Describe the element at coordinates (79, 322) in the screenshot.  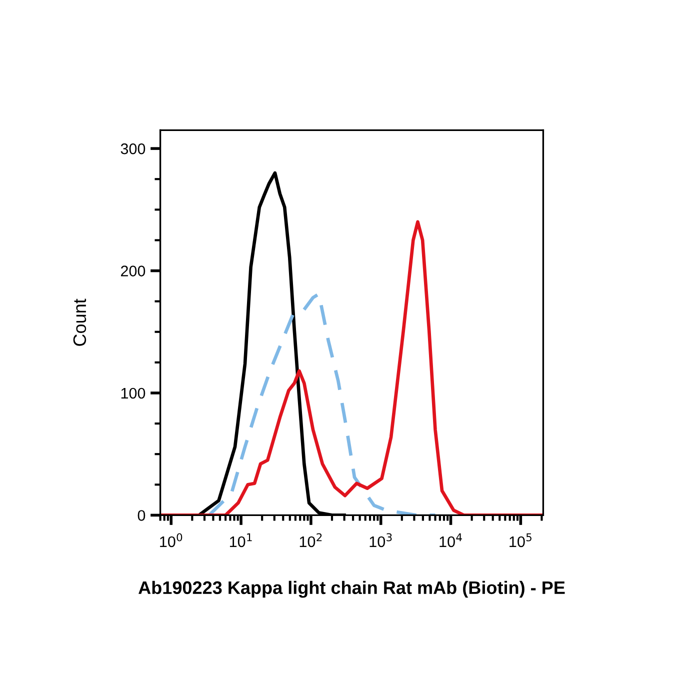
I see `y-axis-title: Count` at that location.